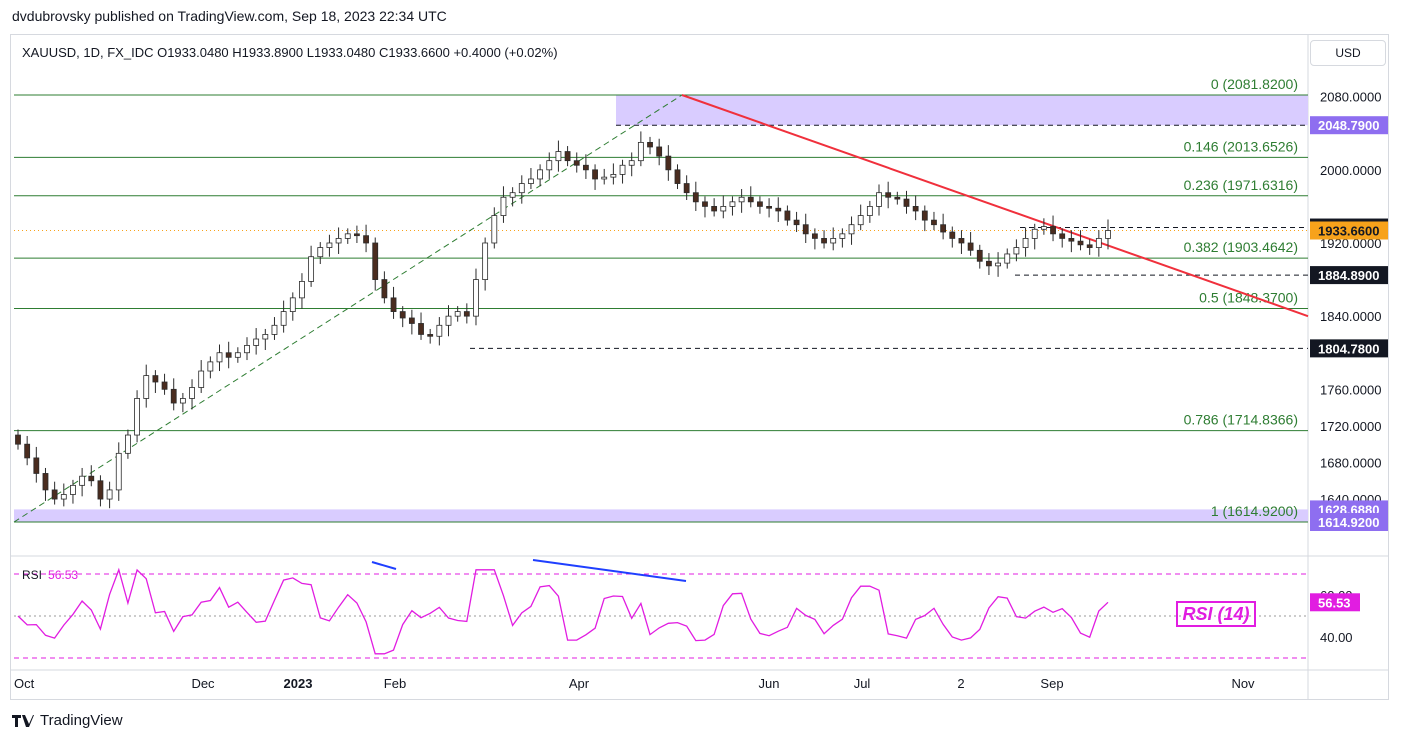  I want to click on time-tick-label: Nov, so click(1243, 683).